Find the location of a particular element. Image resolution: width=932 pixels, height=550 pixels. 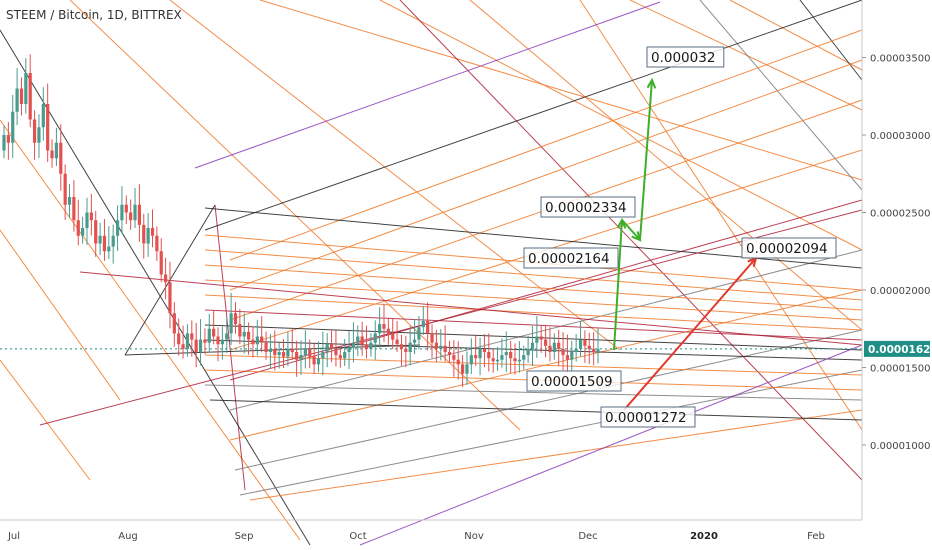

annotation-4: 0.00002094 is located at coordinates (789, 248).